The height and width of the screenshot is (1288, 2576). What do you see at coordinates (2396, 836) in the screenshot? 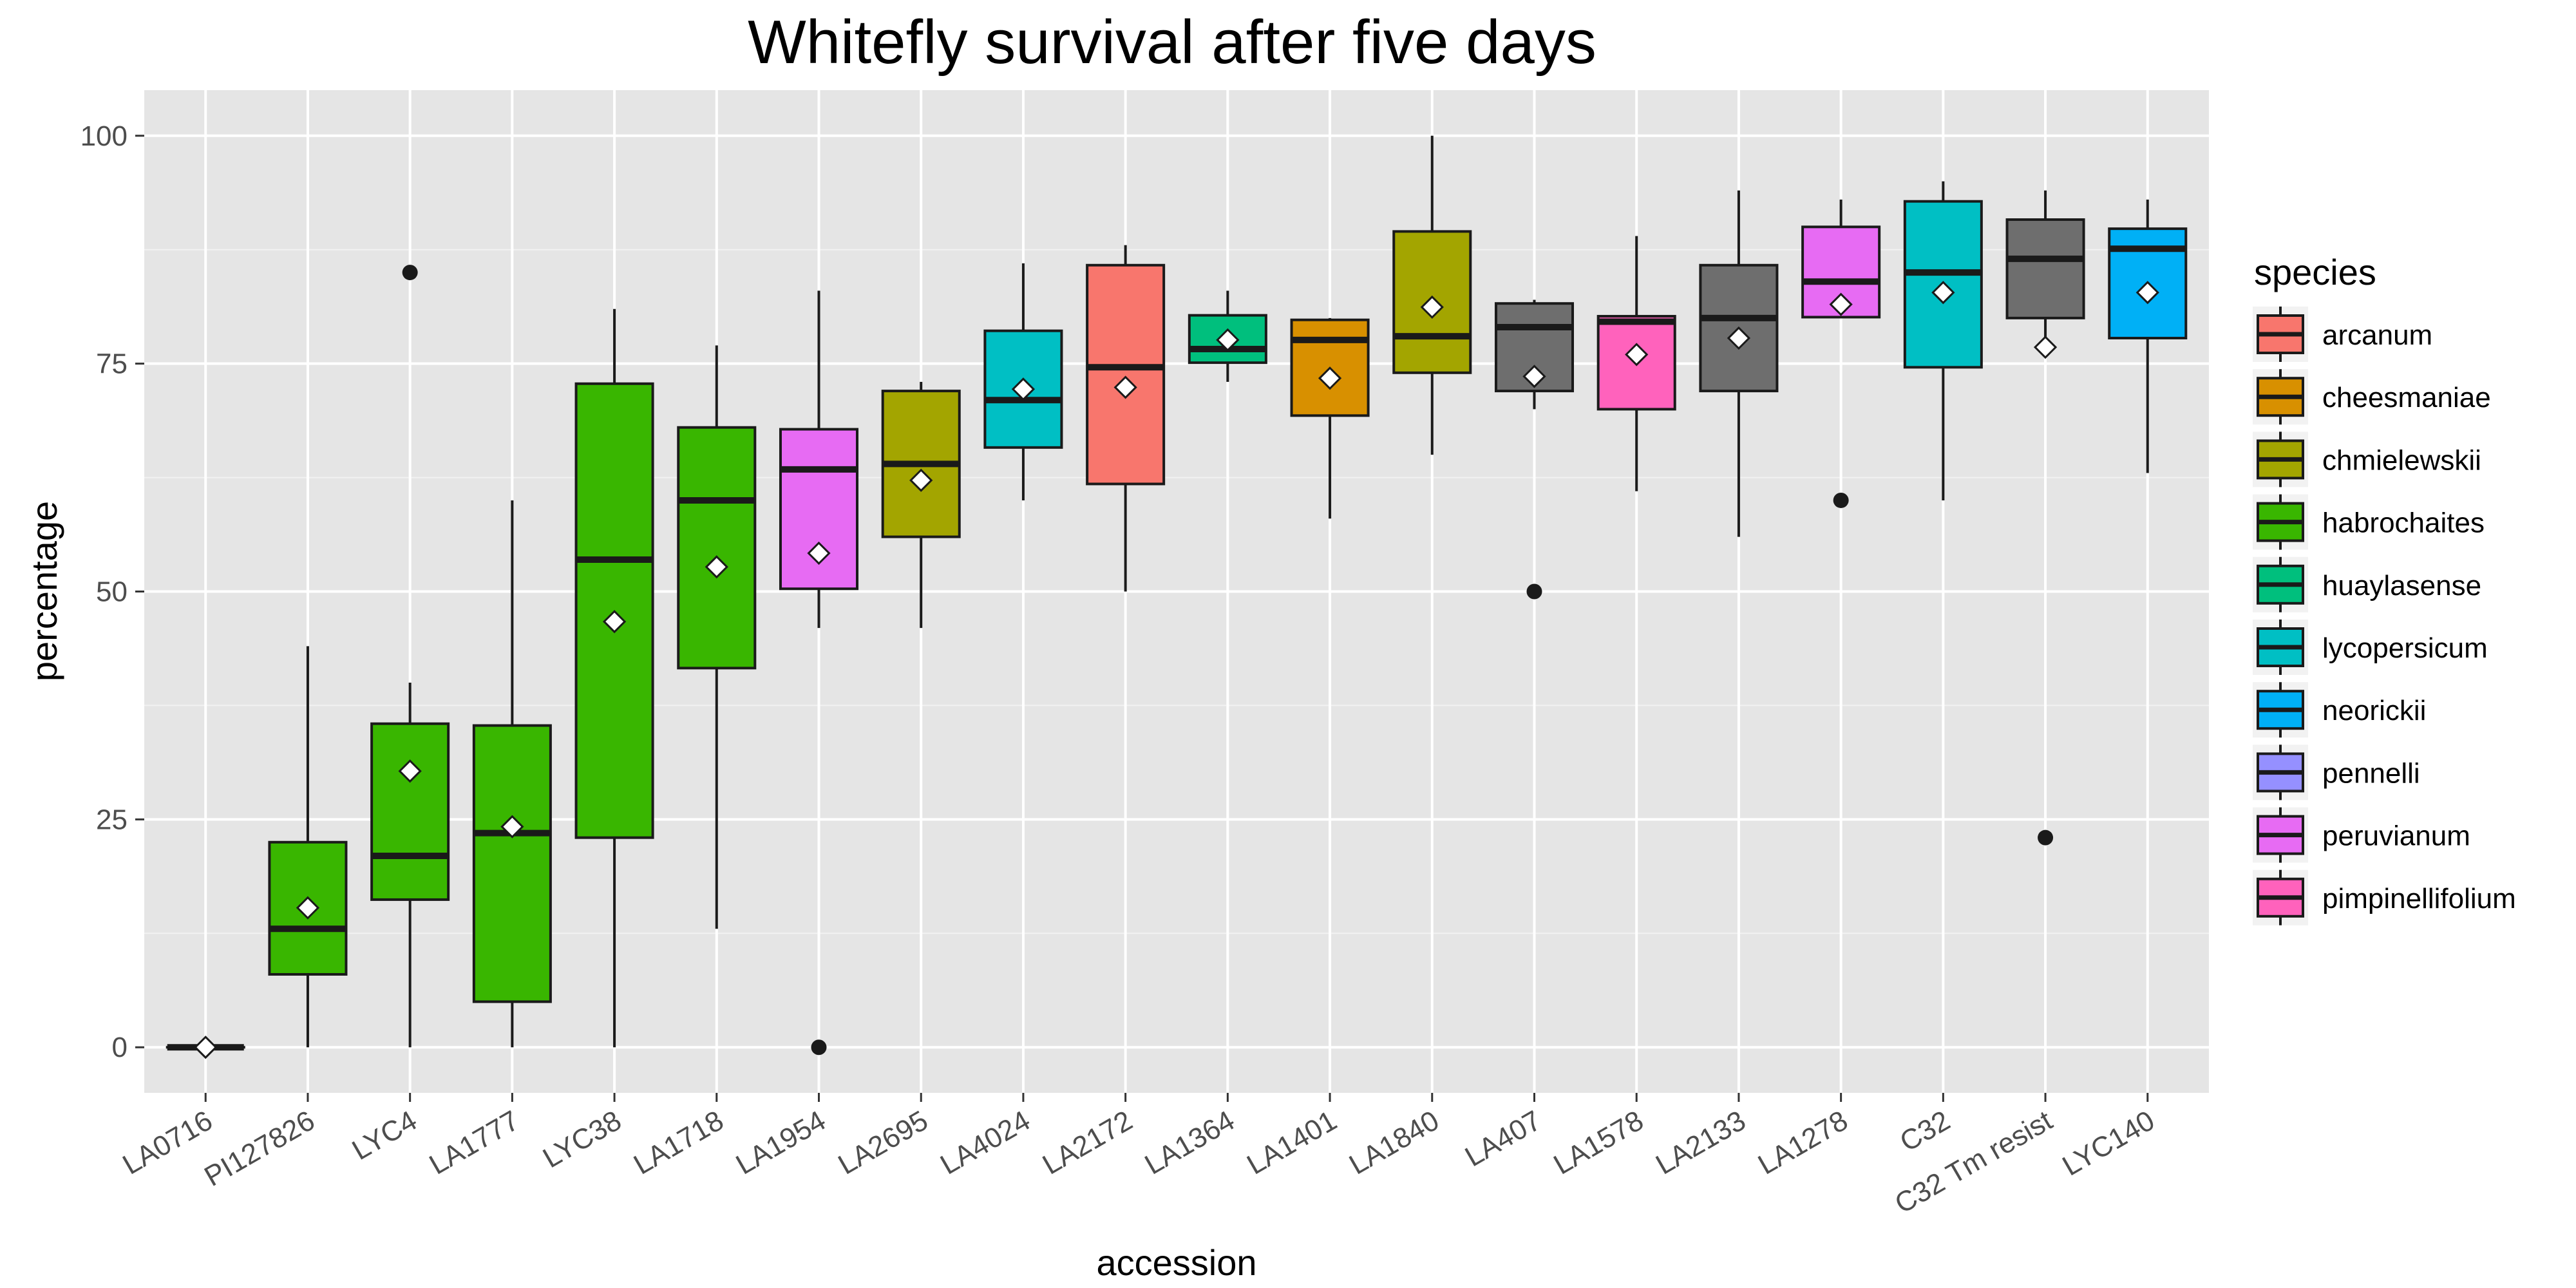
I see `legend-label: peruvianum` at bounding box center [2396, 836].